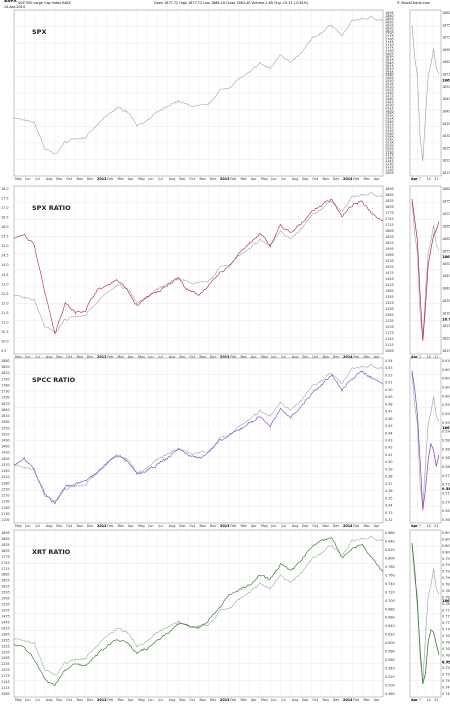 This screenshot has height=707, width=450. What do you see at coordinates (10, 2) in the screenshot?
I see `symbol-label: $SPX` at bounding box center [10, 2].